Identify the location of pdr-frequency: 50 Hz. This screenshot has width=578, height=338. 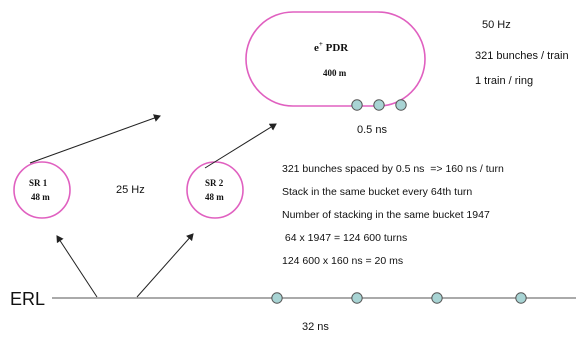
(496, 25).